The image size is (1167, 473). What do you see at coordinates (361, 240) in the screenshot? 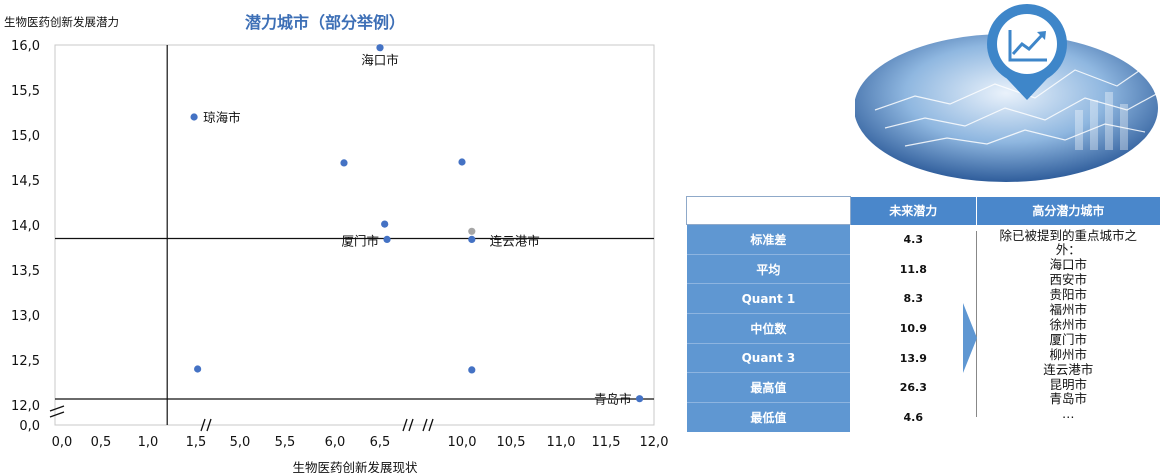
I see `point-label: 厦门市` at bounding box center [361, 240].